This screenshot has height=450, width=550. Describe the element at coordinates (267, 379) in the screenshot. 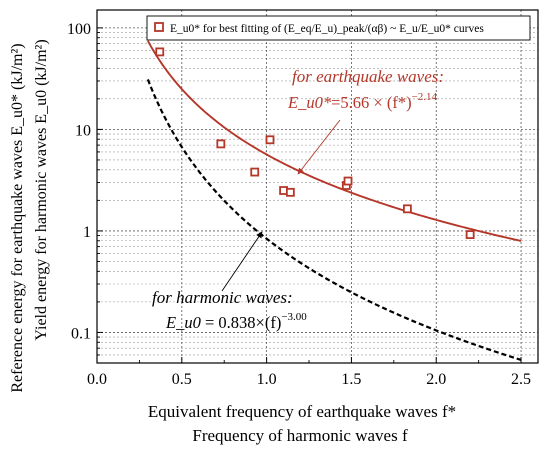

I see `x-tick-label: 1.0` at that location.